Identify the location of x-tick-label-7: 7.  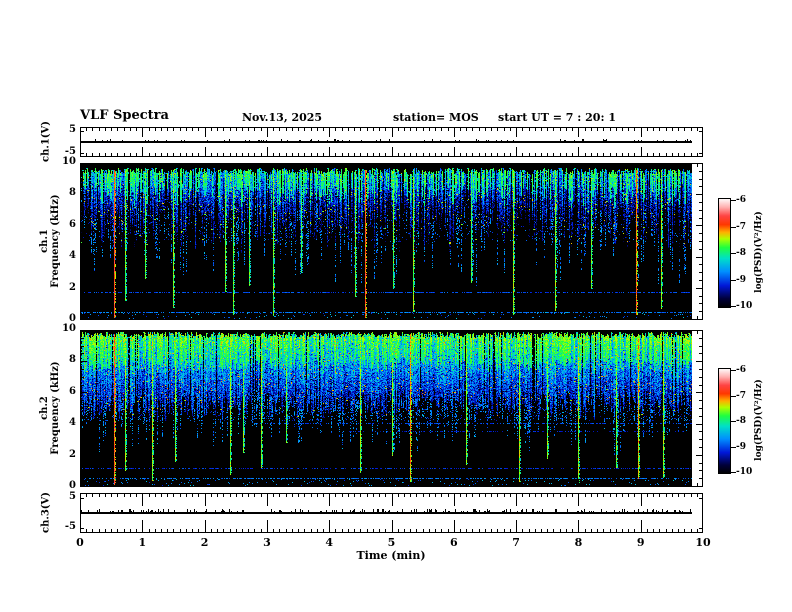
(516, 542).